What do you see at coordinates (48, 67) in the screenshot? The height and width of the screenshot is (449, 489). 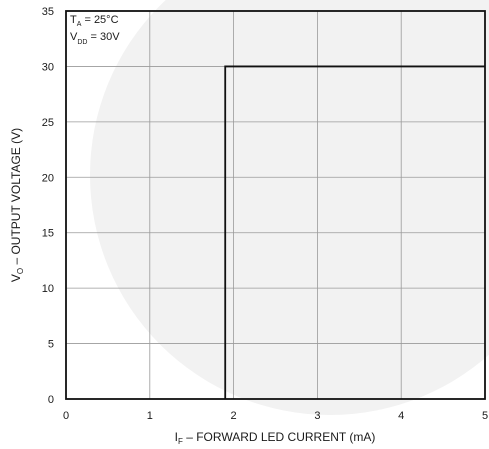 I see `y-tick-label: 30` at bounding box center [48, 67].